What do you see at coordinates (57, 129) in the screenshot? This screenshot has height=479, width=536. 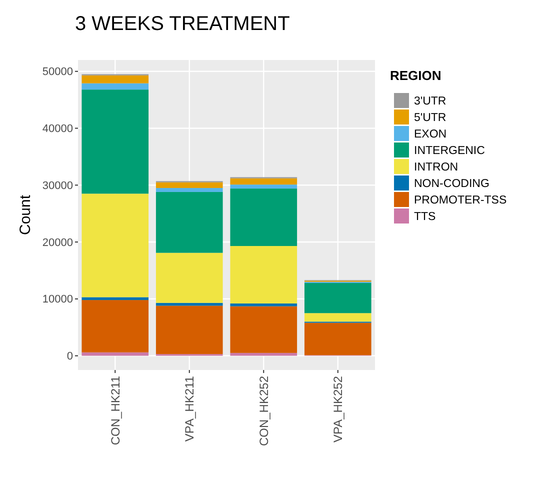 I see `y-tick-label: 40000` at bounding box center [57, 129].